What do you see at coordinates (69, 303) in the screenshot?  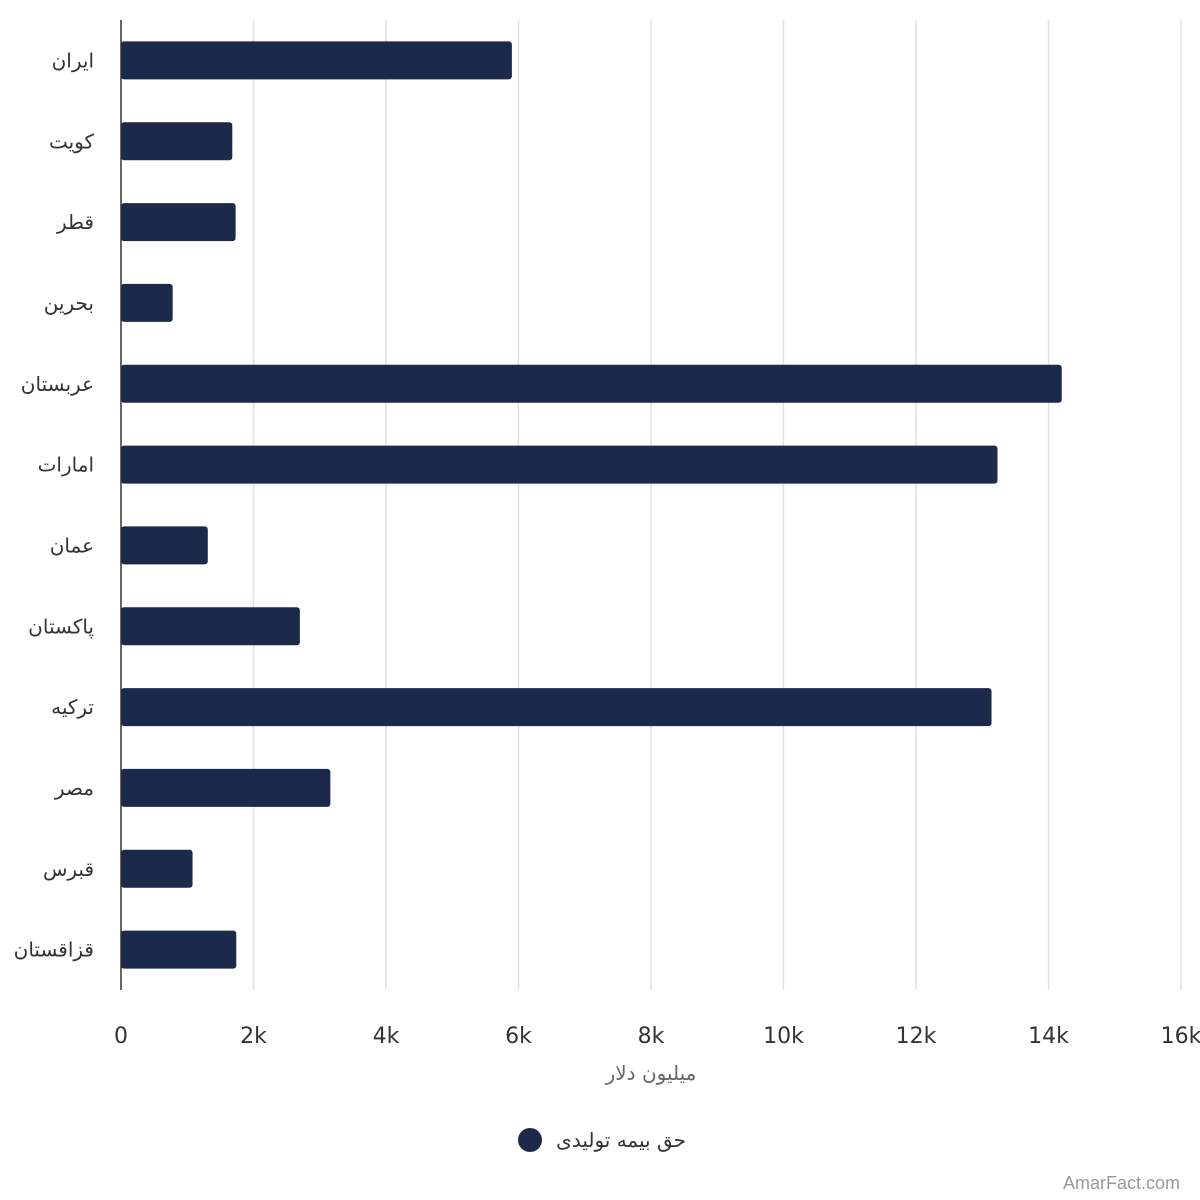 I see `category-label: بحرین` at bounding box center [69, 303].